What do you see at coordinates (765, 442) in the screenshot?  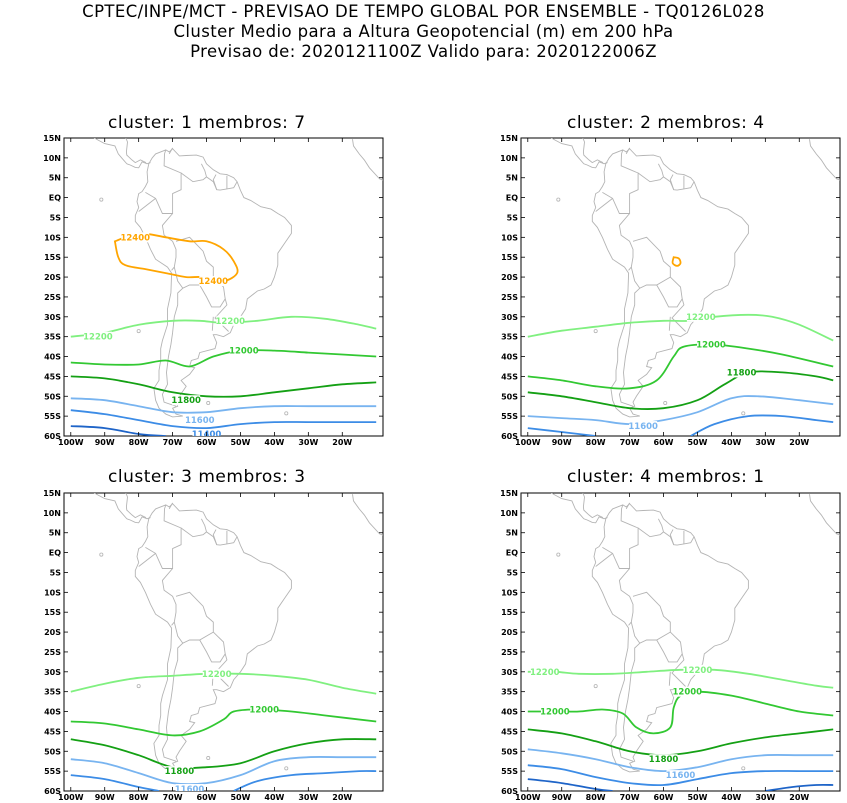 I see `lon-tick-label: 30W` at bounding box center [765, 442].